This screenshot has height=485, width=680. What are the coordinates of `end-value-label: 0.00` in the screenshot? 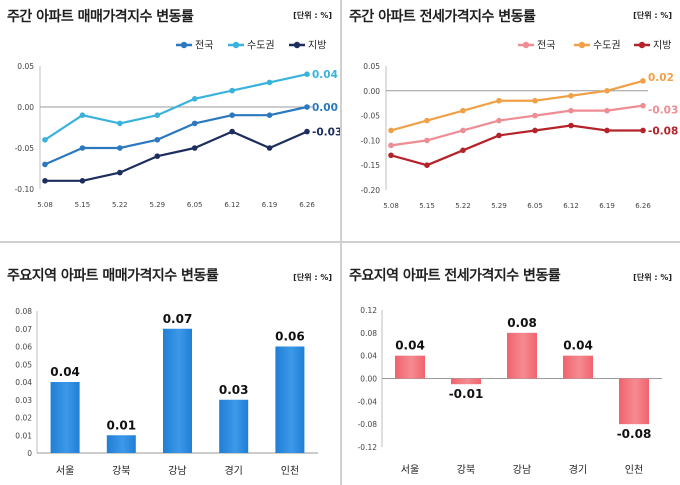 It's located at (325, 108).